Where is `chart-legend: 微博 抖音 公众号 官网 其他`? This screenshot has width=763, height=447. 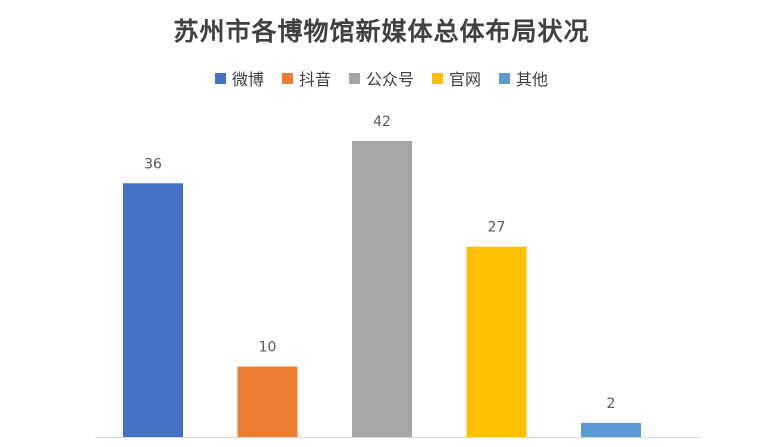
chart-legend: 微博 抖音 公众号 官网 其他 is located at coordinates (381, 78).